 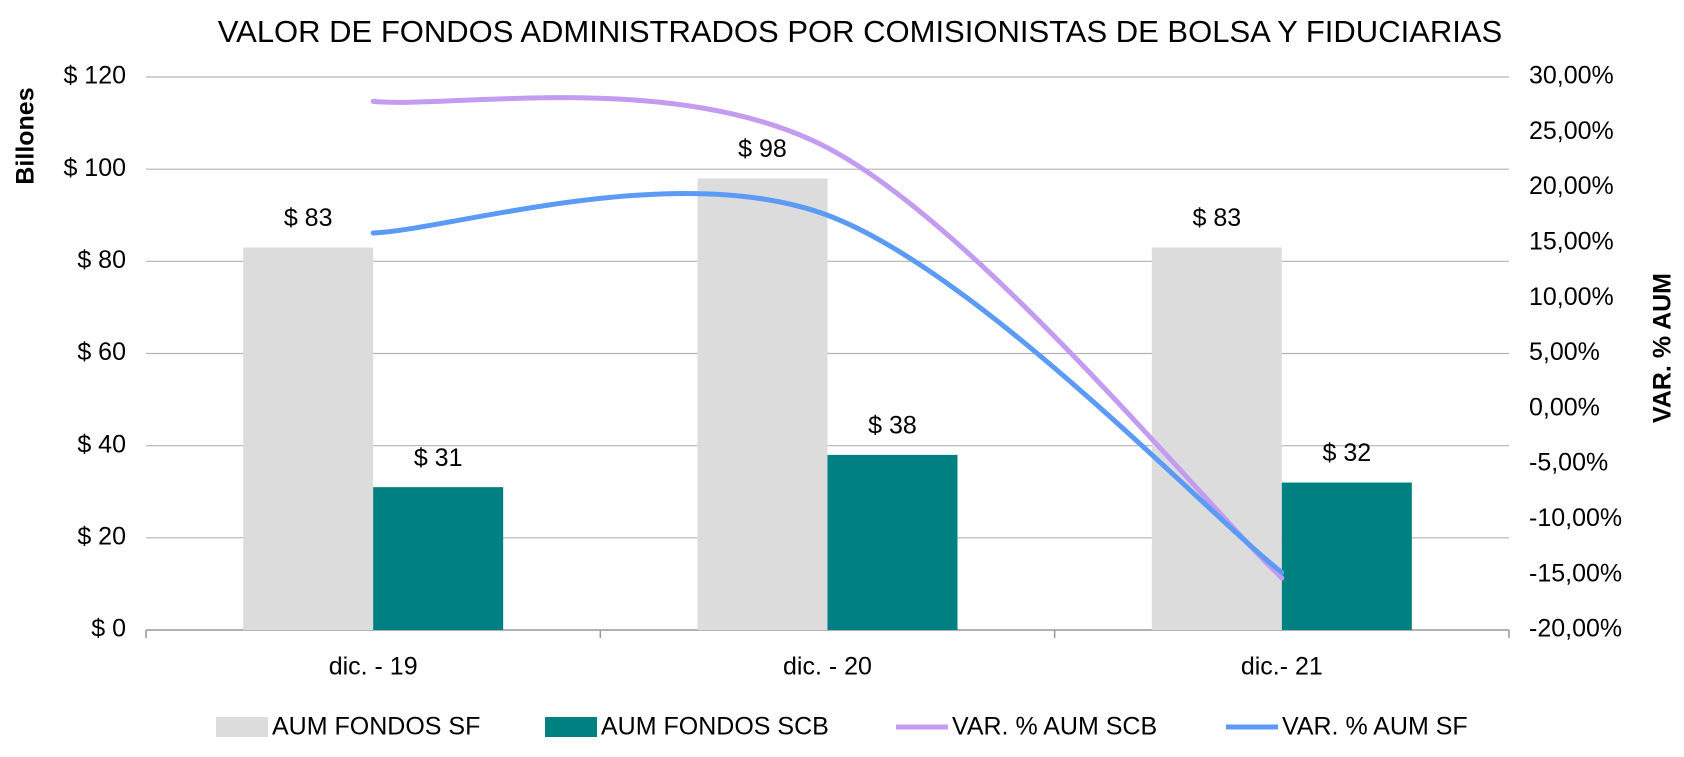 What do you see at coordinates (1568, 463) in the screenshot?
I see `y2-tick-label: -5,00%` at bounding box center [1568, 463].